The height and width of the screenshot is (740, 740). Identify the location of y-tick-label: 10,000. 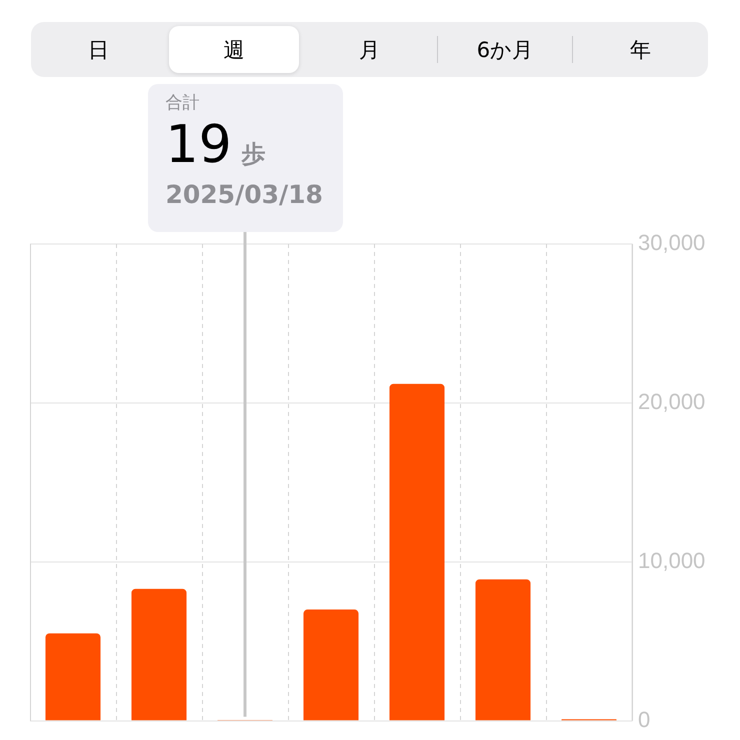
(672, 560).